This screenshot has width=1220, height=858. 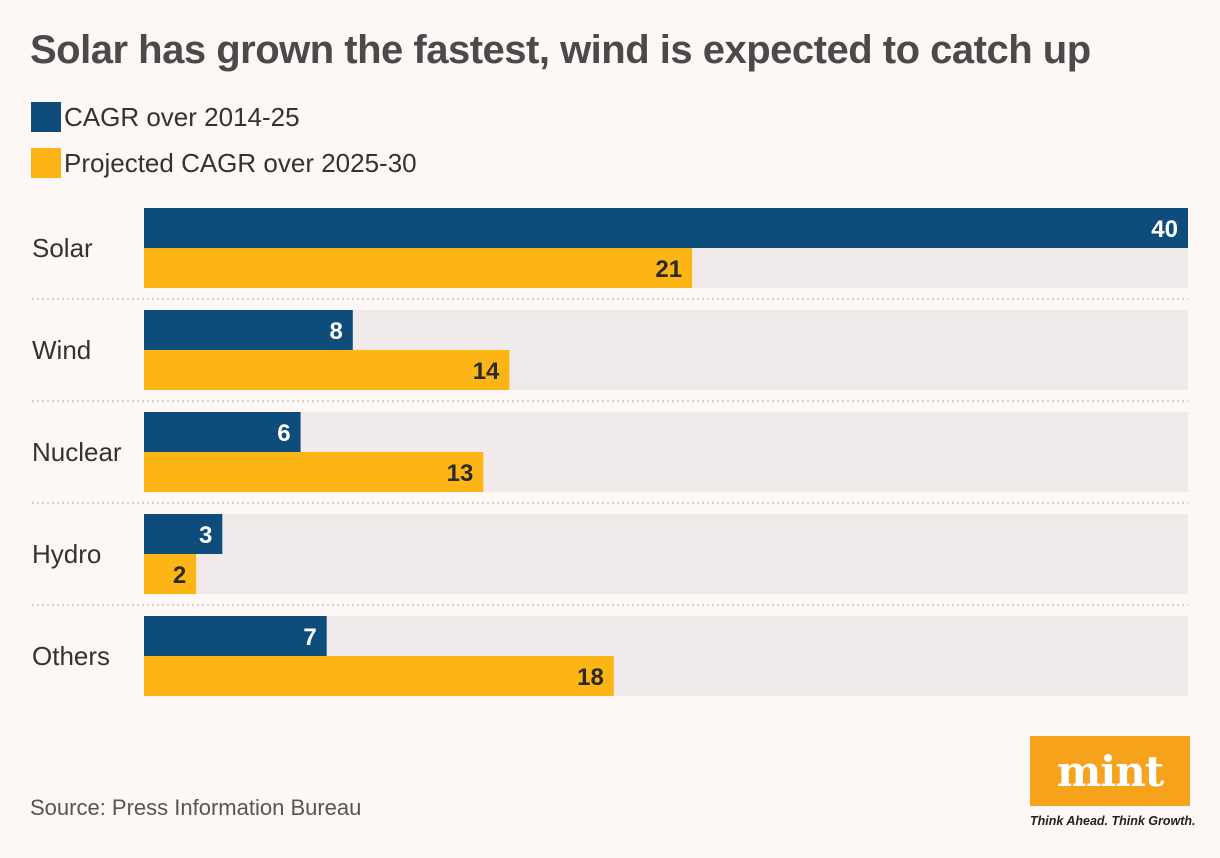 What do you see at coordinates (1113, 821) in the screenshot?
I see `brand-tagline: Think Ahead. Think Growth.` at bounding box center [1113, 821].